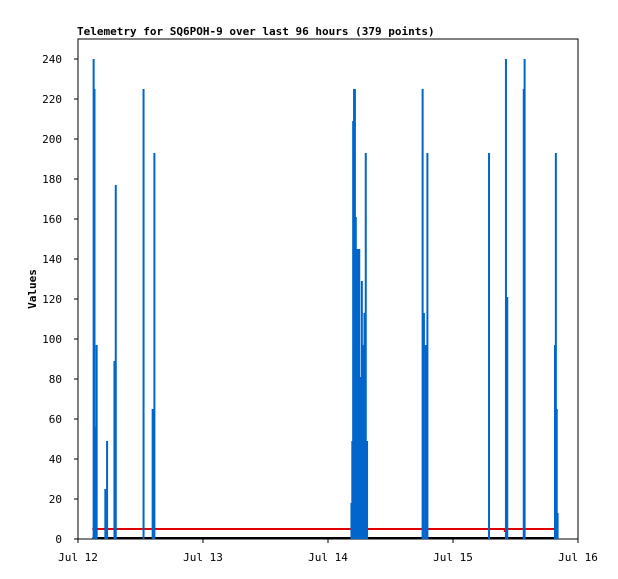 Image resolution: width=618 pixels, height=579 pixels. I want to click on y-axis-ticks: 0 20 40 60 80 100 120 140 160 180 200 220 240, so click(60, 299).